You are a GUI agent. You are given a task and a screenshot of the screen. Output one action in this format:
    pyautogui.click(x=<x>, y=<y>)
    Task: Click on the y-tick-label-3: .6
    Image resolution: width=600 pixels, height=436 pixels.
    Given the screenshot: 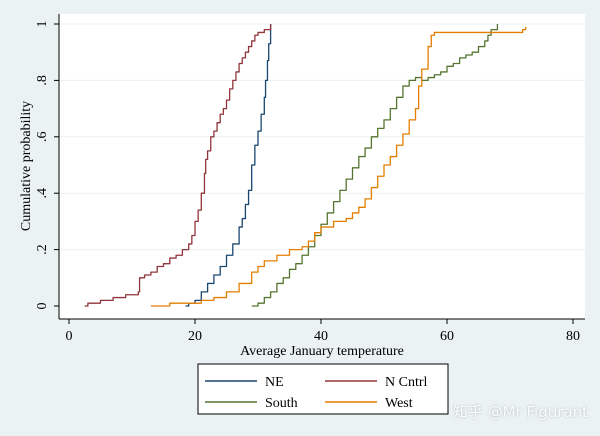 What is the action you would take?
    pyautogui.click(x=42, y=137)
    